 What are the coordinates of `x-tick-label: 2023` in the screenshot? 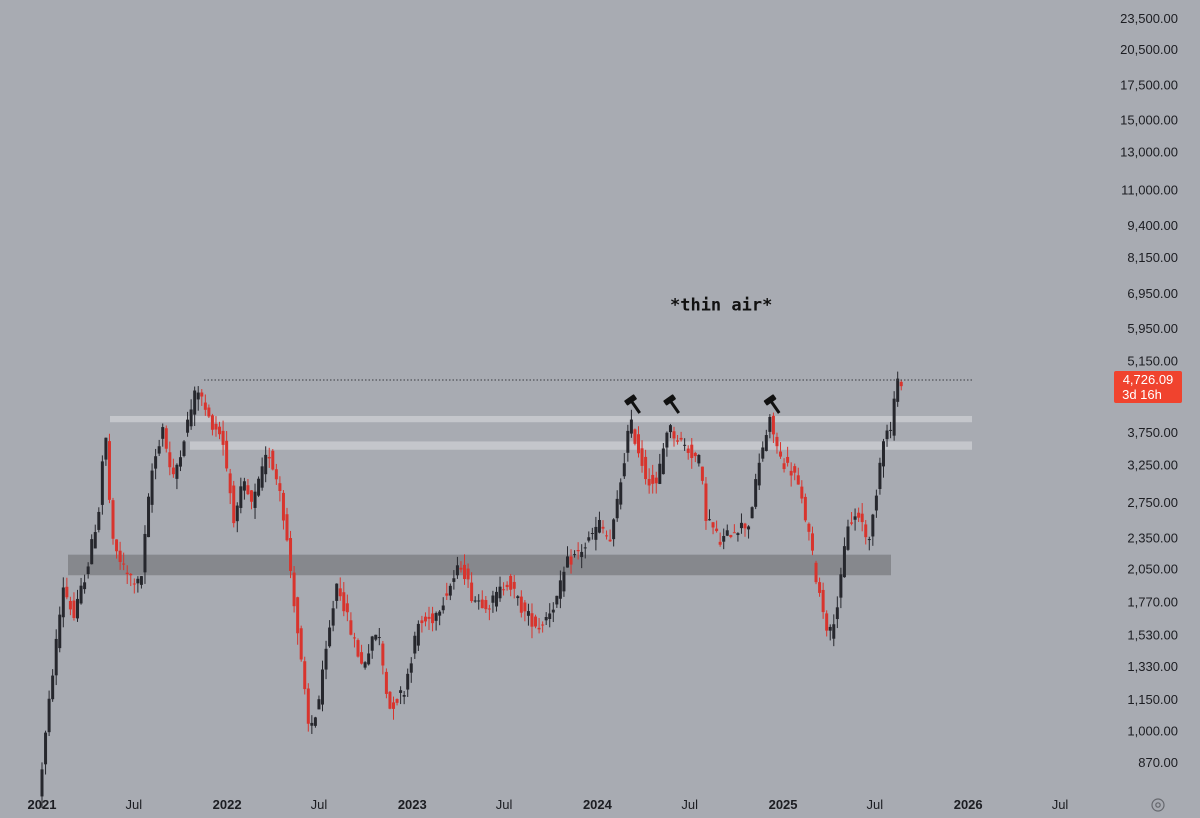 It's located at (412, 804).